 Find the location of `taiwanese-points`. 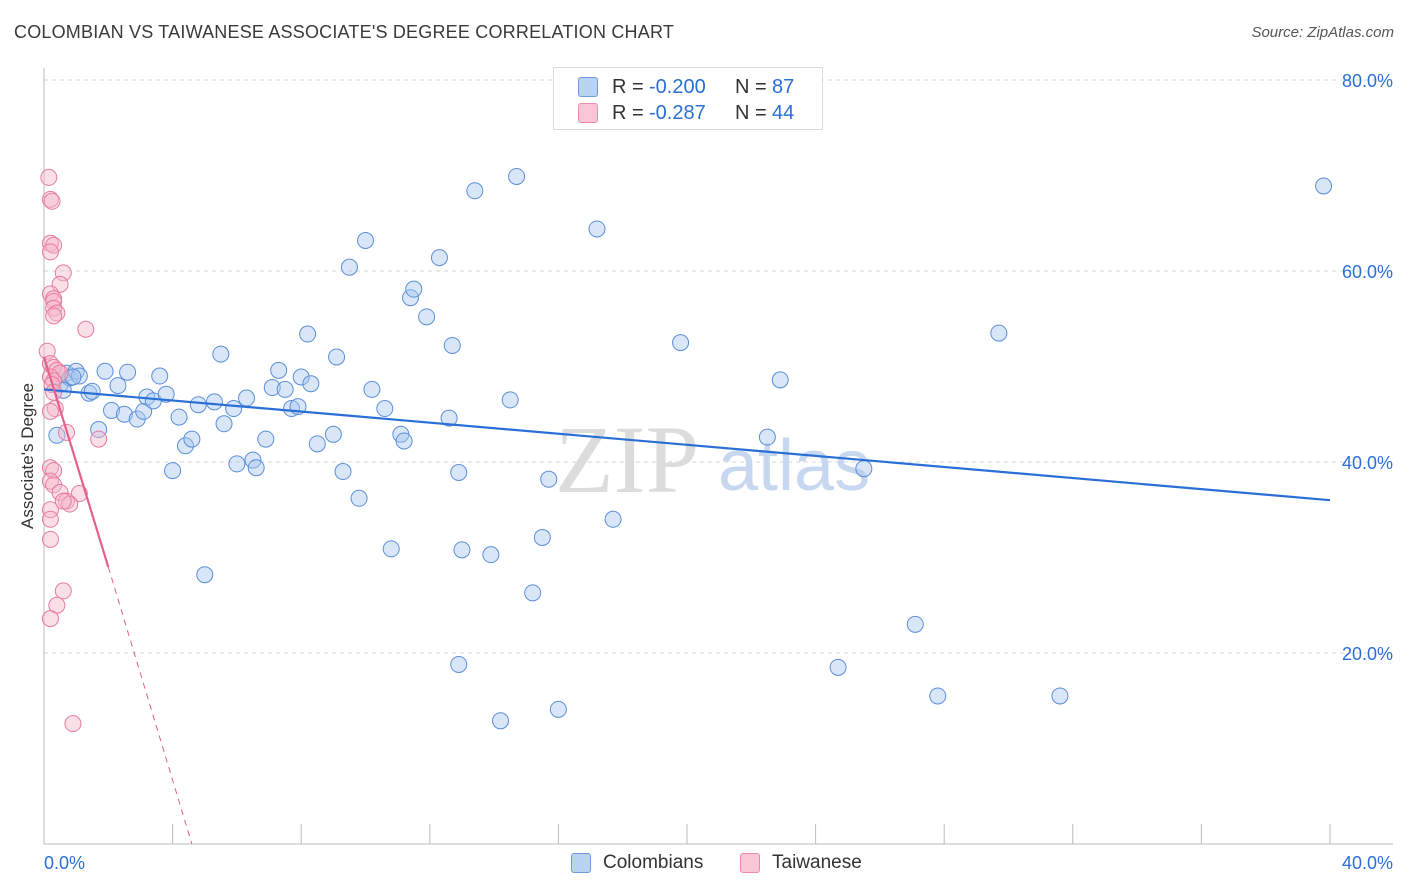

taiwanese-points is located at coordinates (73, 450).